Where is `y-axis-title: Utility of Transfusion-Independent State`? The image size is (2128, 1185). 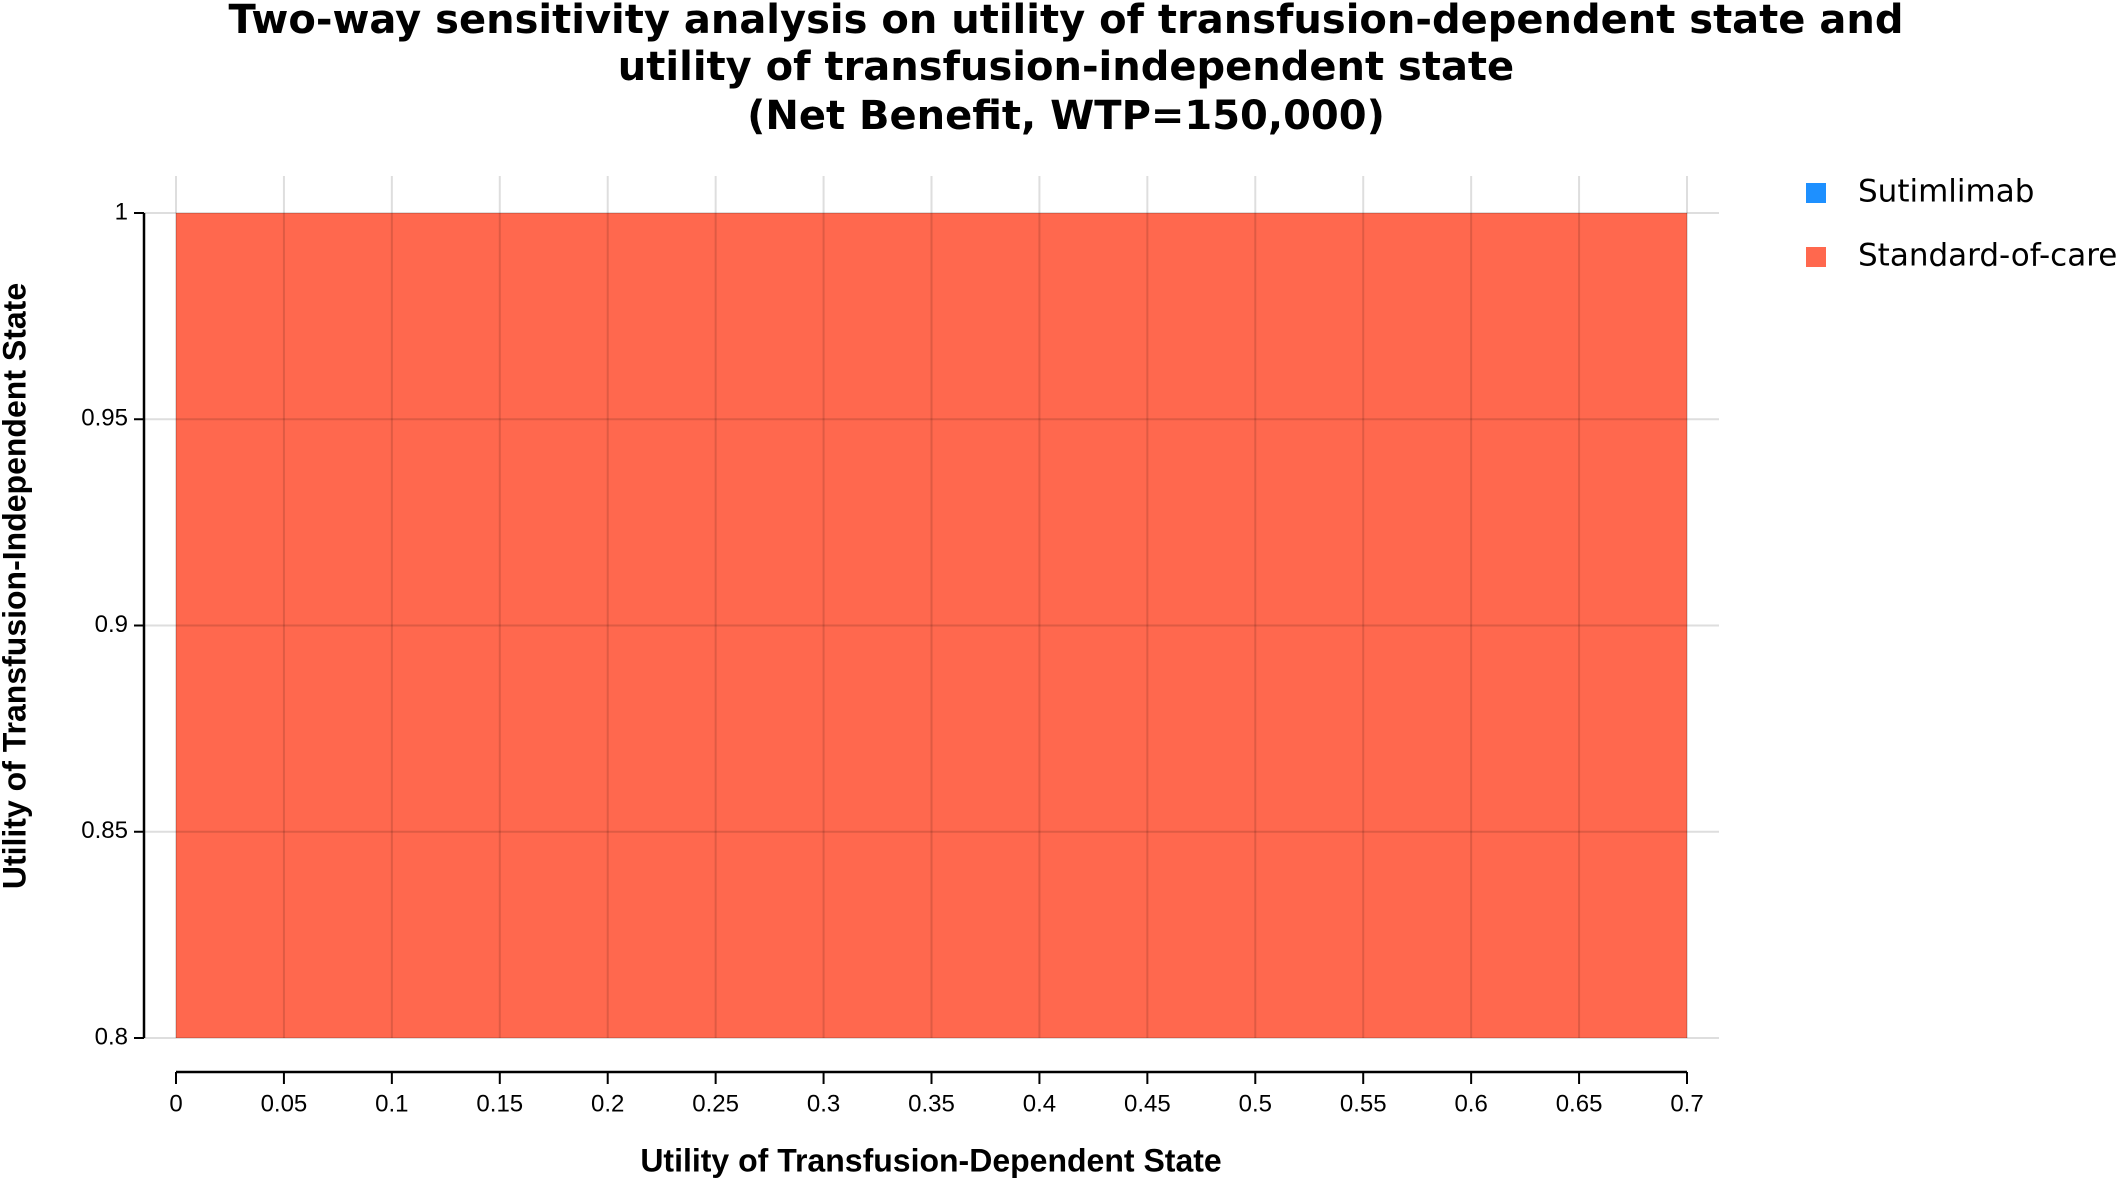 y-axis-title: Utility of Transfusion-Independent State is located at coordinates (16, 586).